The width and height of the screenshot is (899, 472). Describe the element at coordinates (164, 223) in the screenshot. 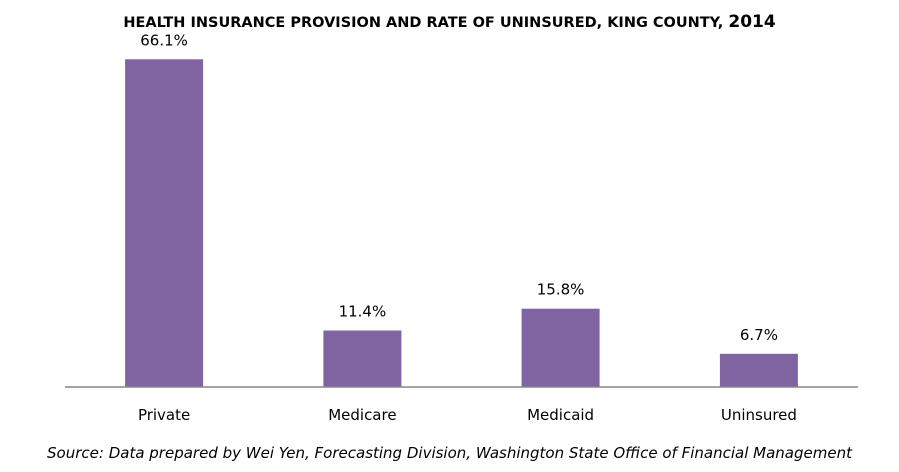

I see `bar-private` at that location.